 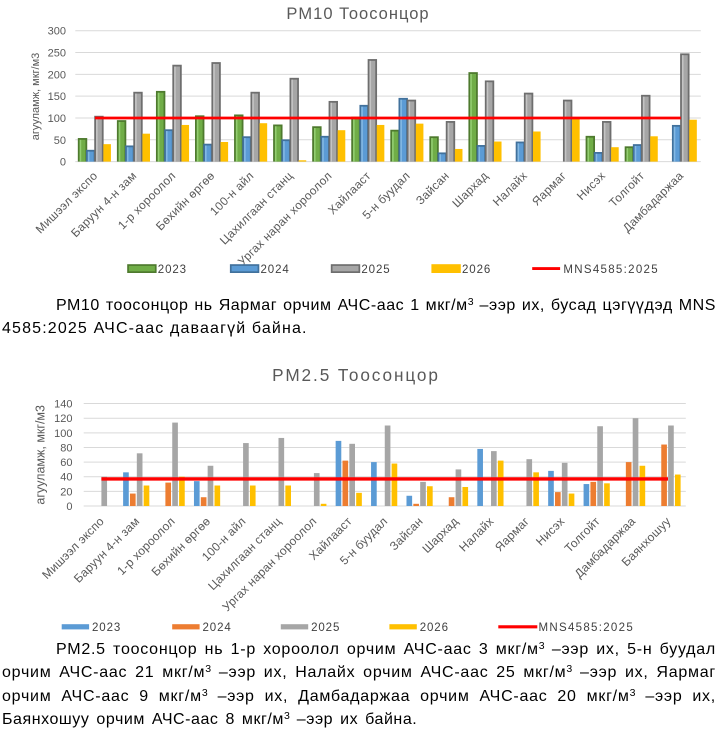 I want to click on svg-text: Мишээл экспо, so click(x=73, y=548).